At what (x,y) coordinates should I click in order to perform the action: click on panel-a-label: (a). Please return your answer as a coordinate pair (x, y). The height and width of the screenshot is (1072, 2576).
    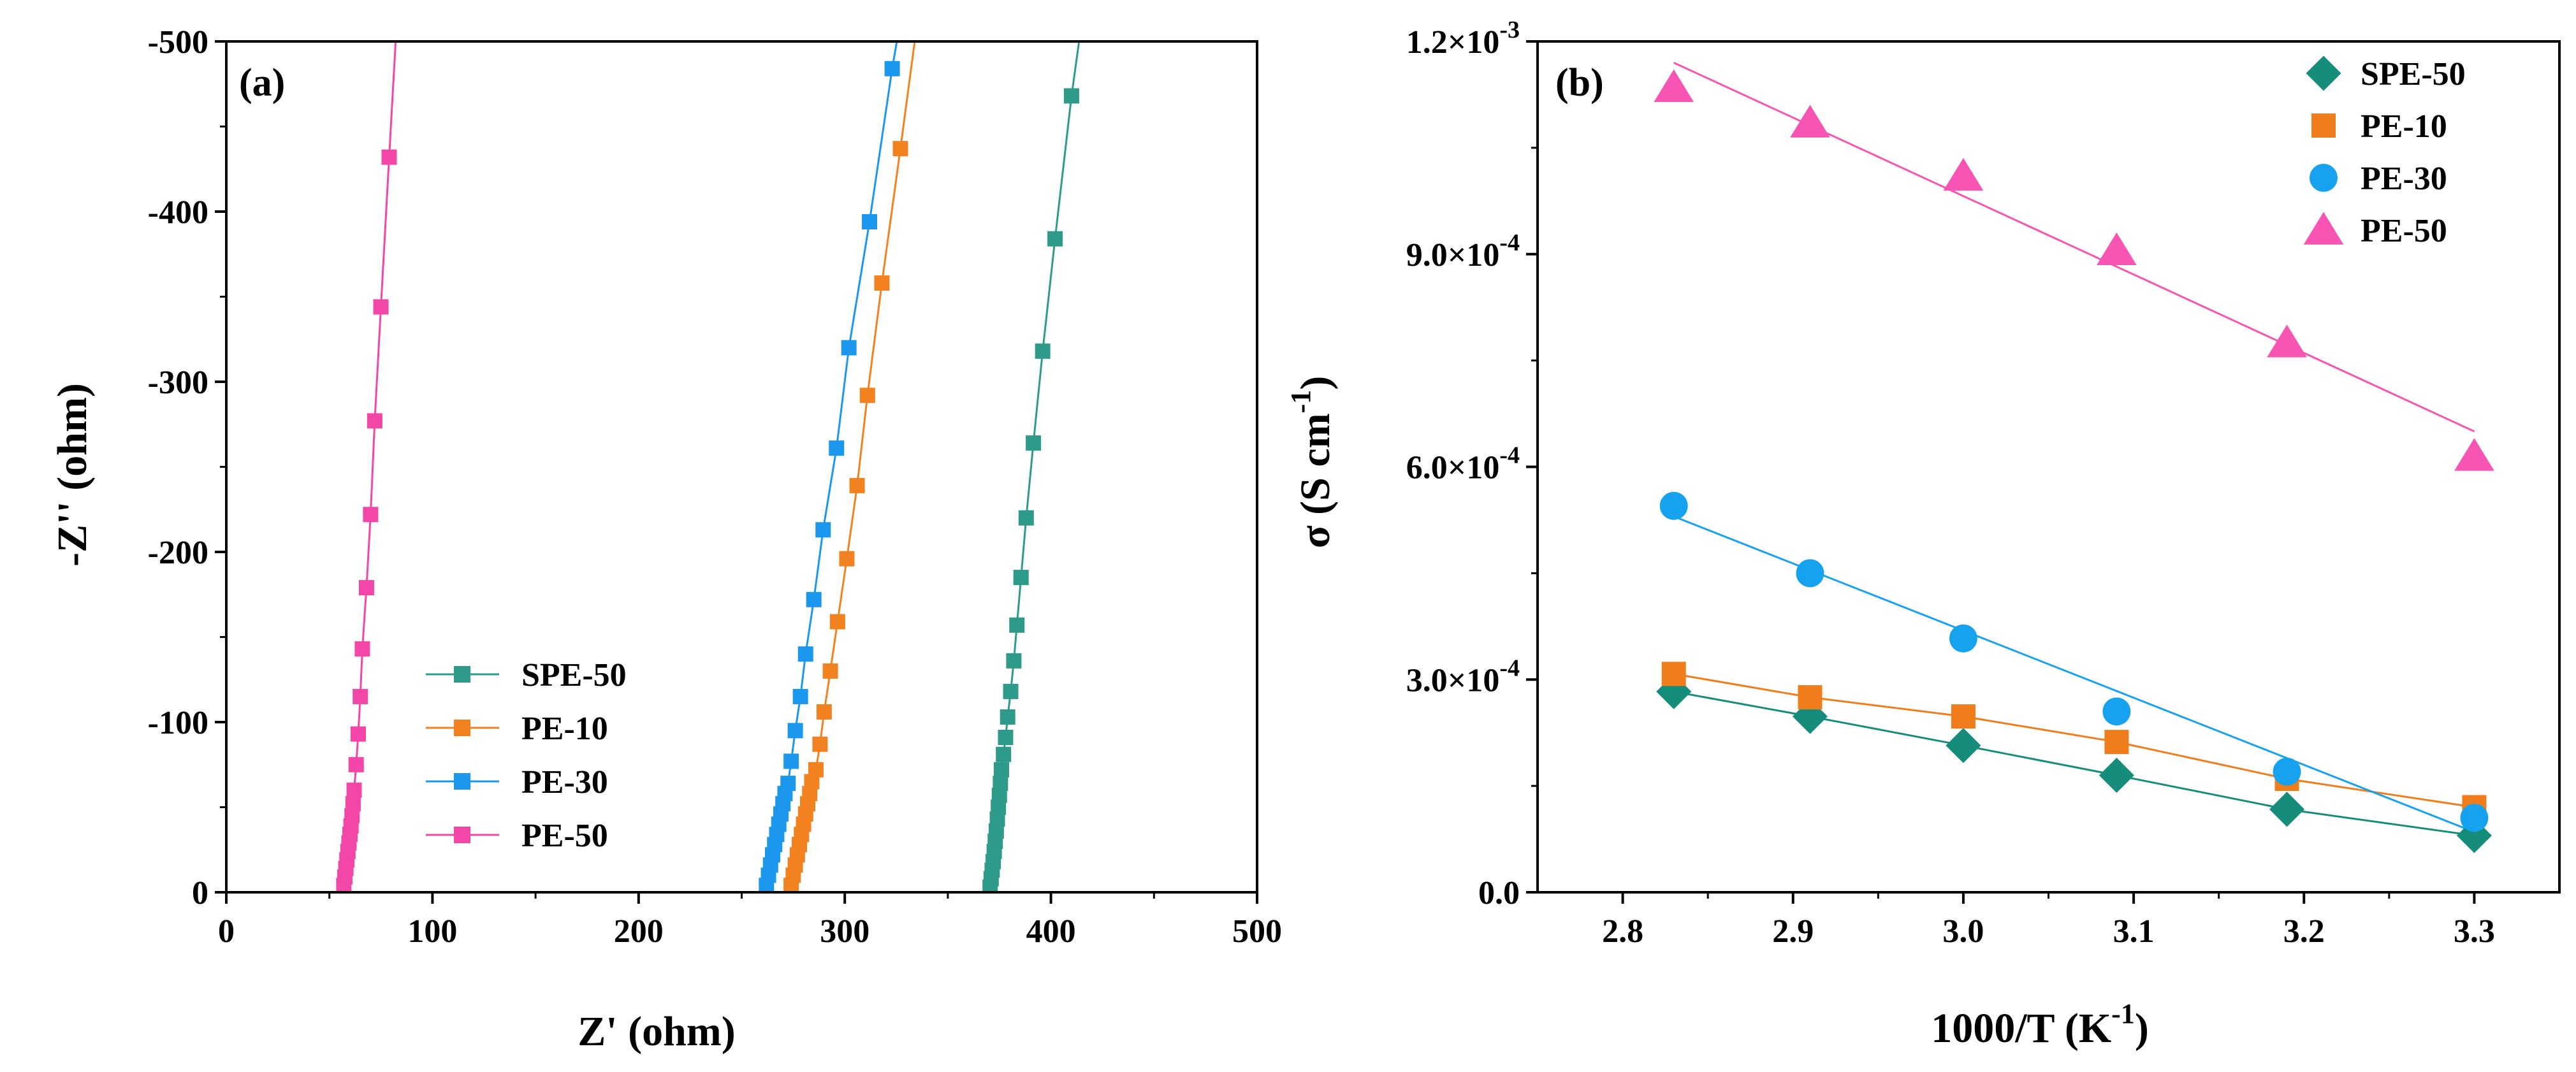
    Looking at the image, I should click on (262, 83).